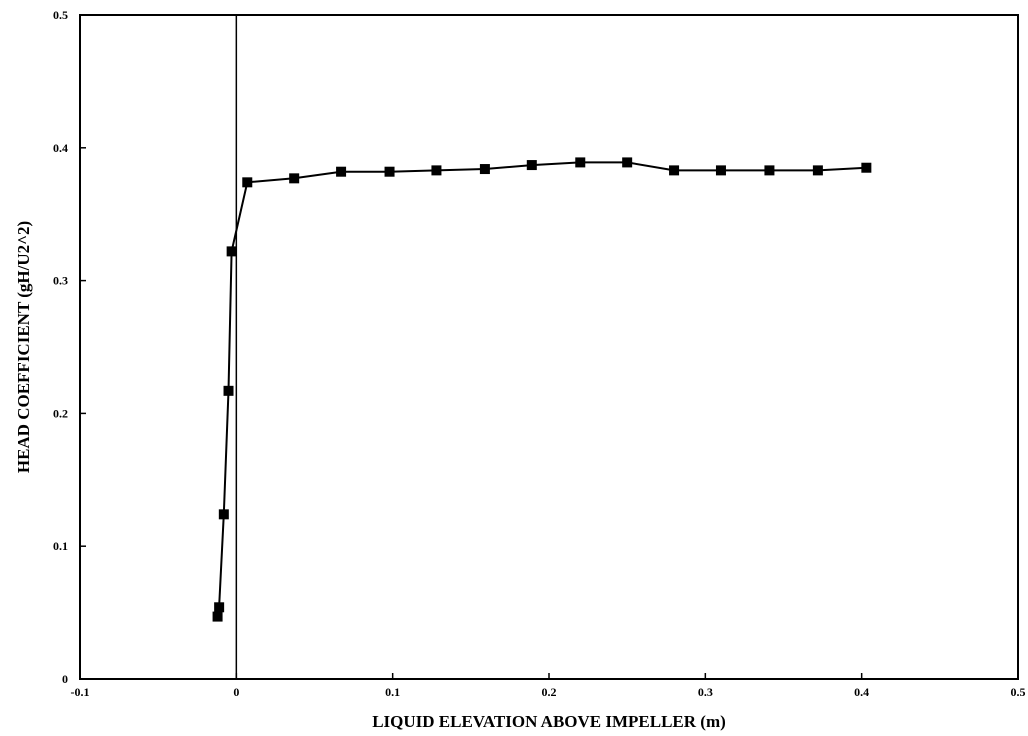 Image resolution: width=1028 pixels, height=736 pixels. I want to click on y-tick-label: 0.4, so click(60, 148).